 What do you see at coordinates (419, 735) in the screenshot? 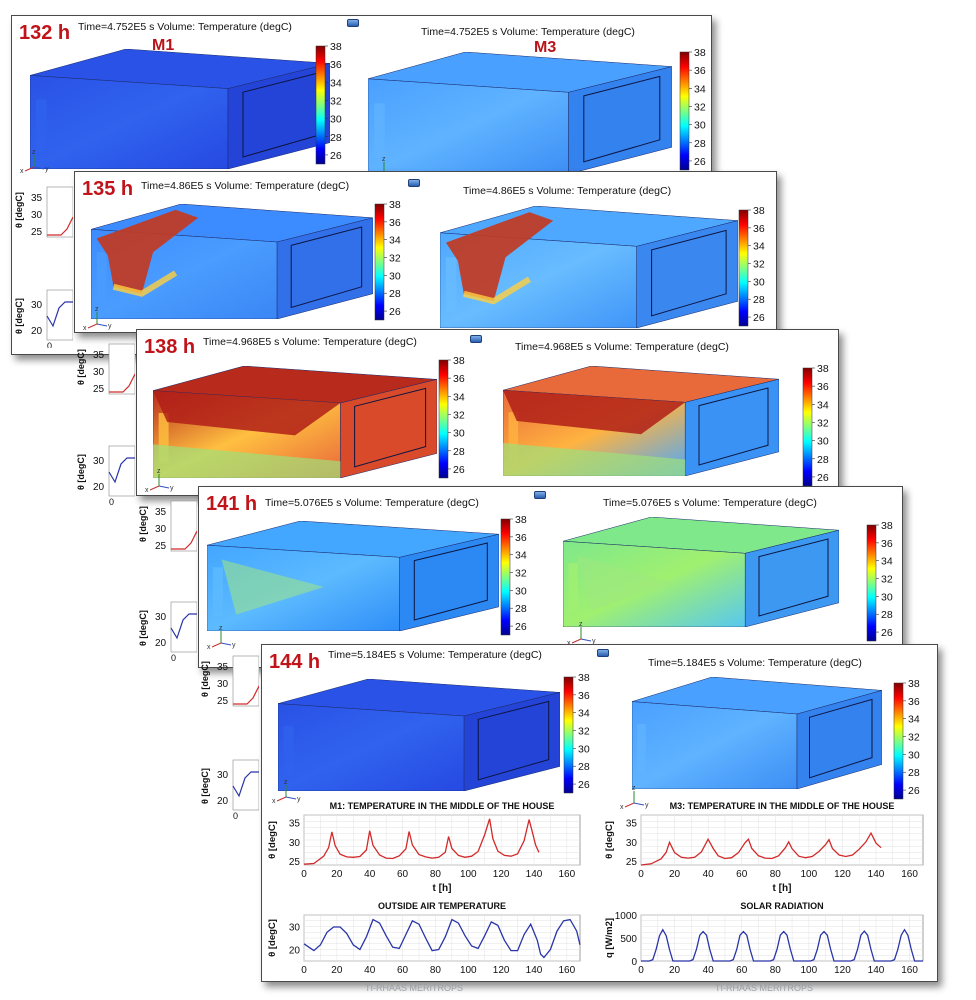
I see `house-m1` at bounding box center [419, 735].